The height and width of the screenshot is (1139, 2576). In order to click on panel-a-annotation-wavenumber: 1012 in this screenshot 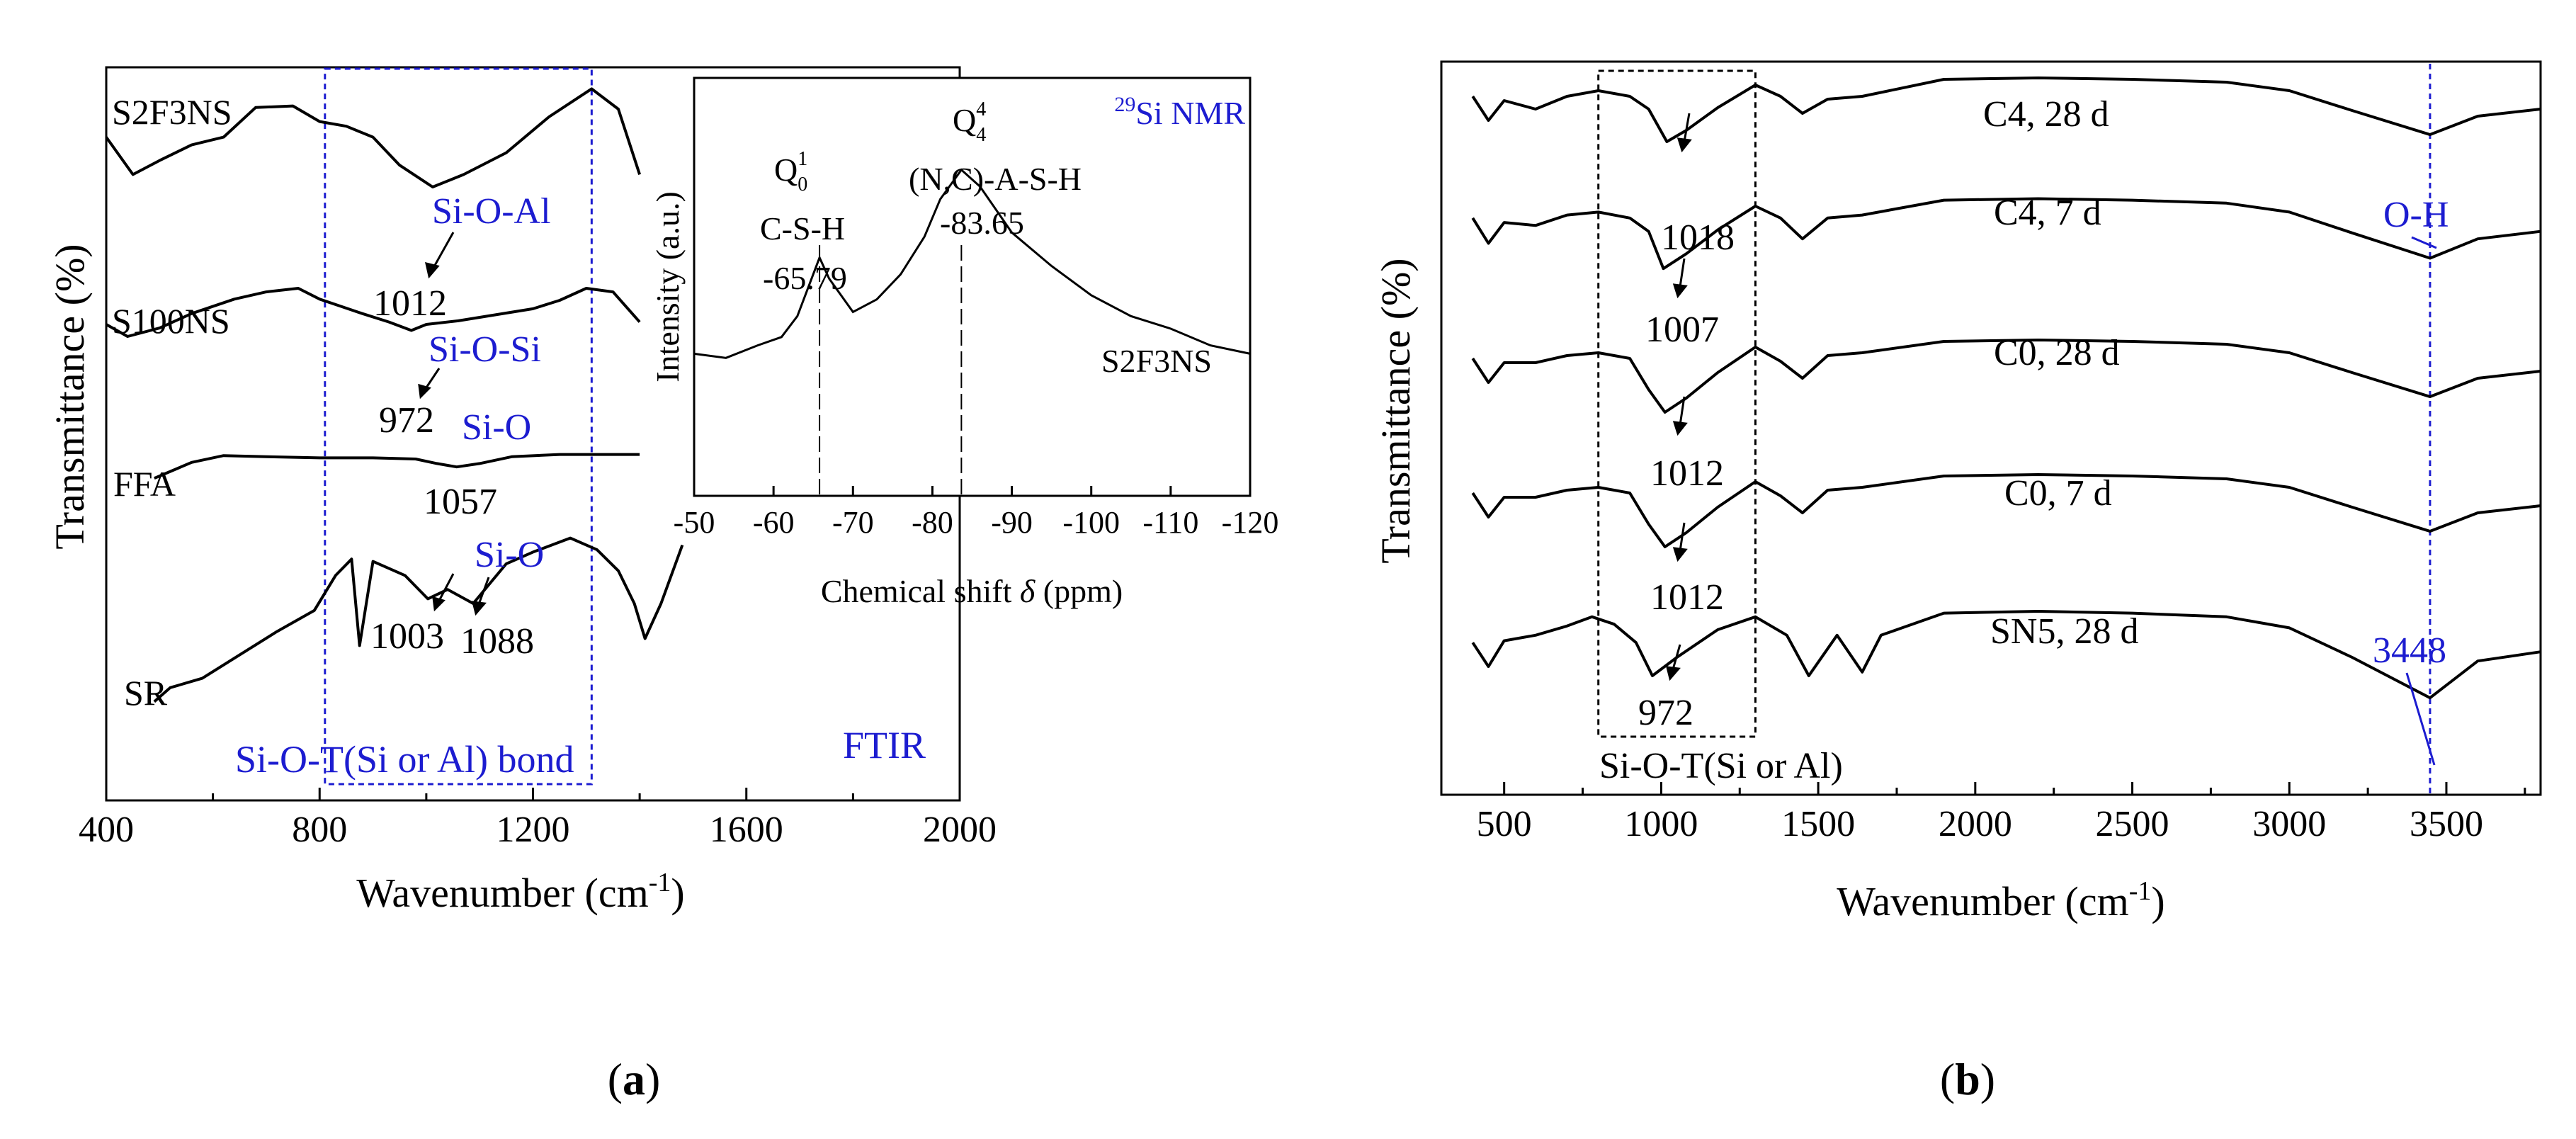, I will do `click(410, 304)`.